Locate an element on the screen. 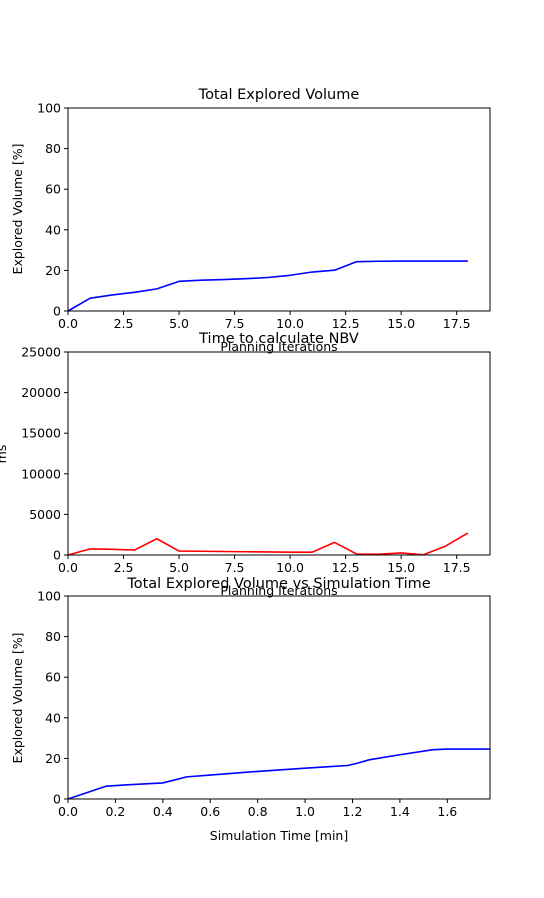 The image size is (544, 898). y-tick-label: 15000 is located at coordinates (41, 433).